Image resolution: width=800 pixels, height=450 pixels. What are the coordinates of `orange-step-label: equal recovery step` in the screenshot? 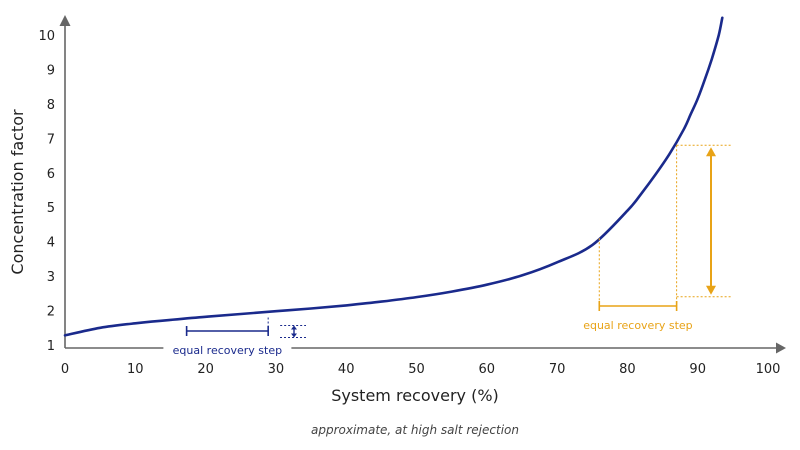 It's located at (637, 325).